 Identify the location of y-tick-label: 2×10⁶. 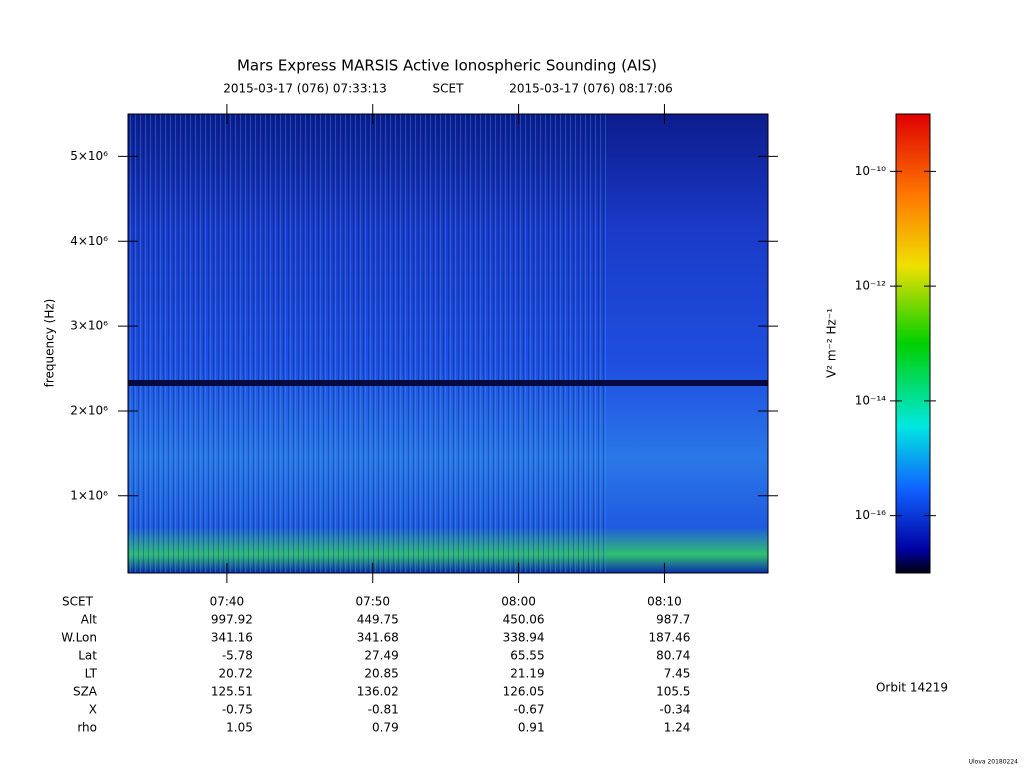
(89, 410).